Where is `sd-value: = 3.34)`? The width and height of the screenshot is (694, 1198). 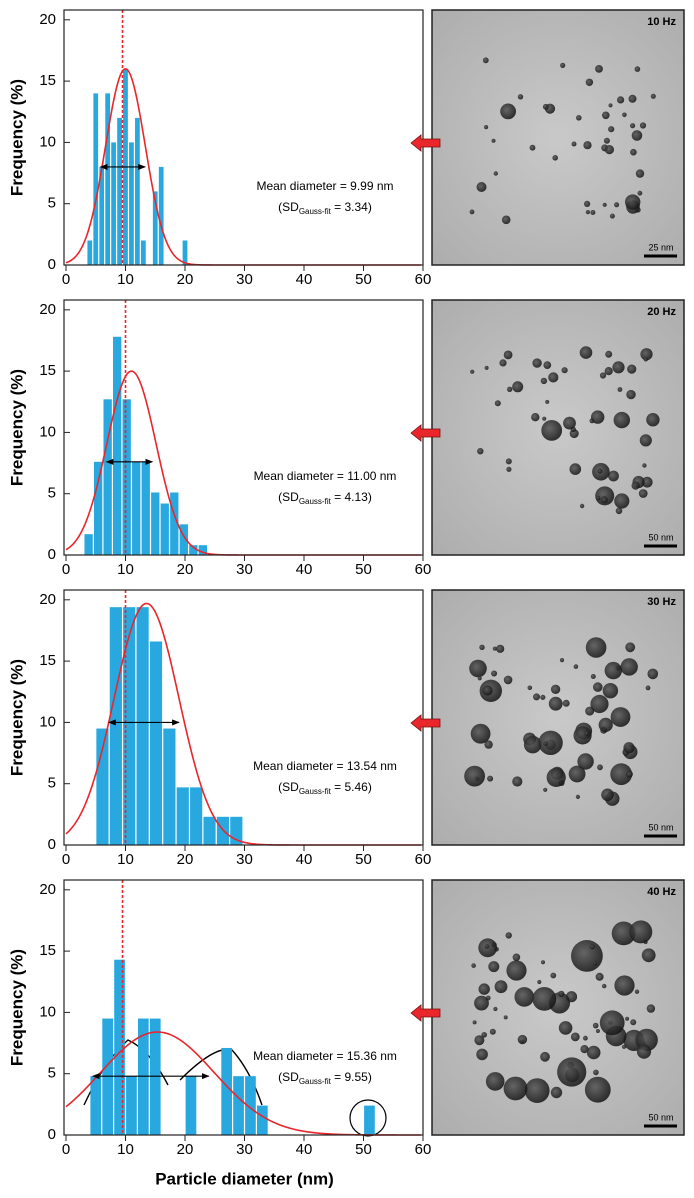 sd-value: = 3.34) is located at coordinates (351, 207).